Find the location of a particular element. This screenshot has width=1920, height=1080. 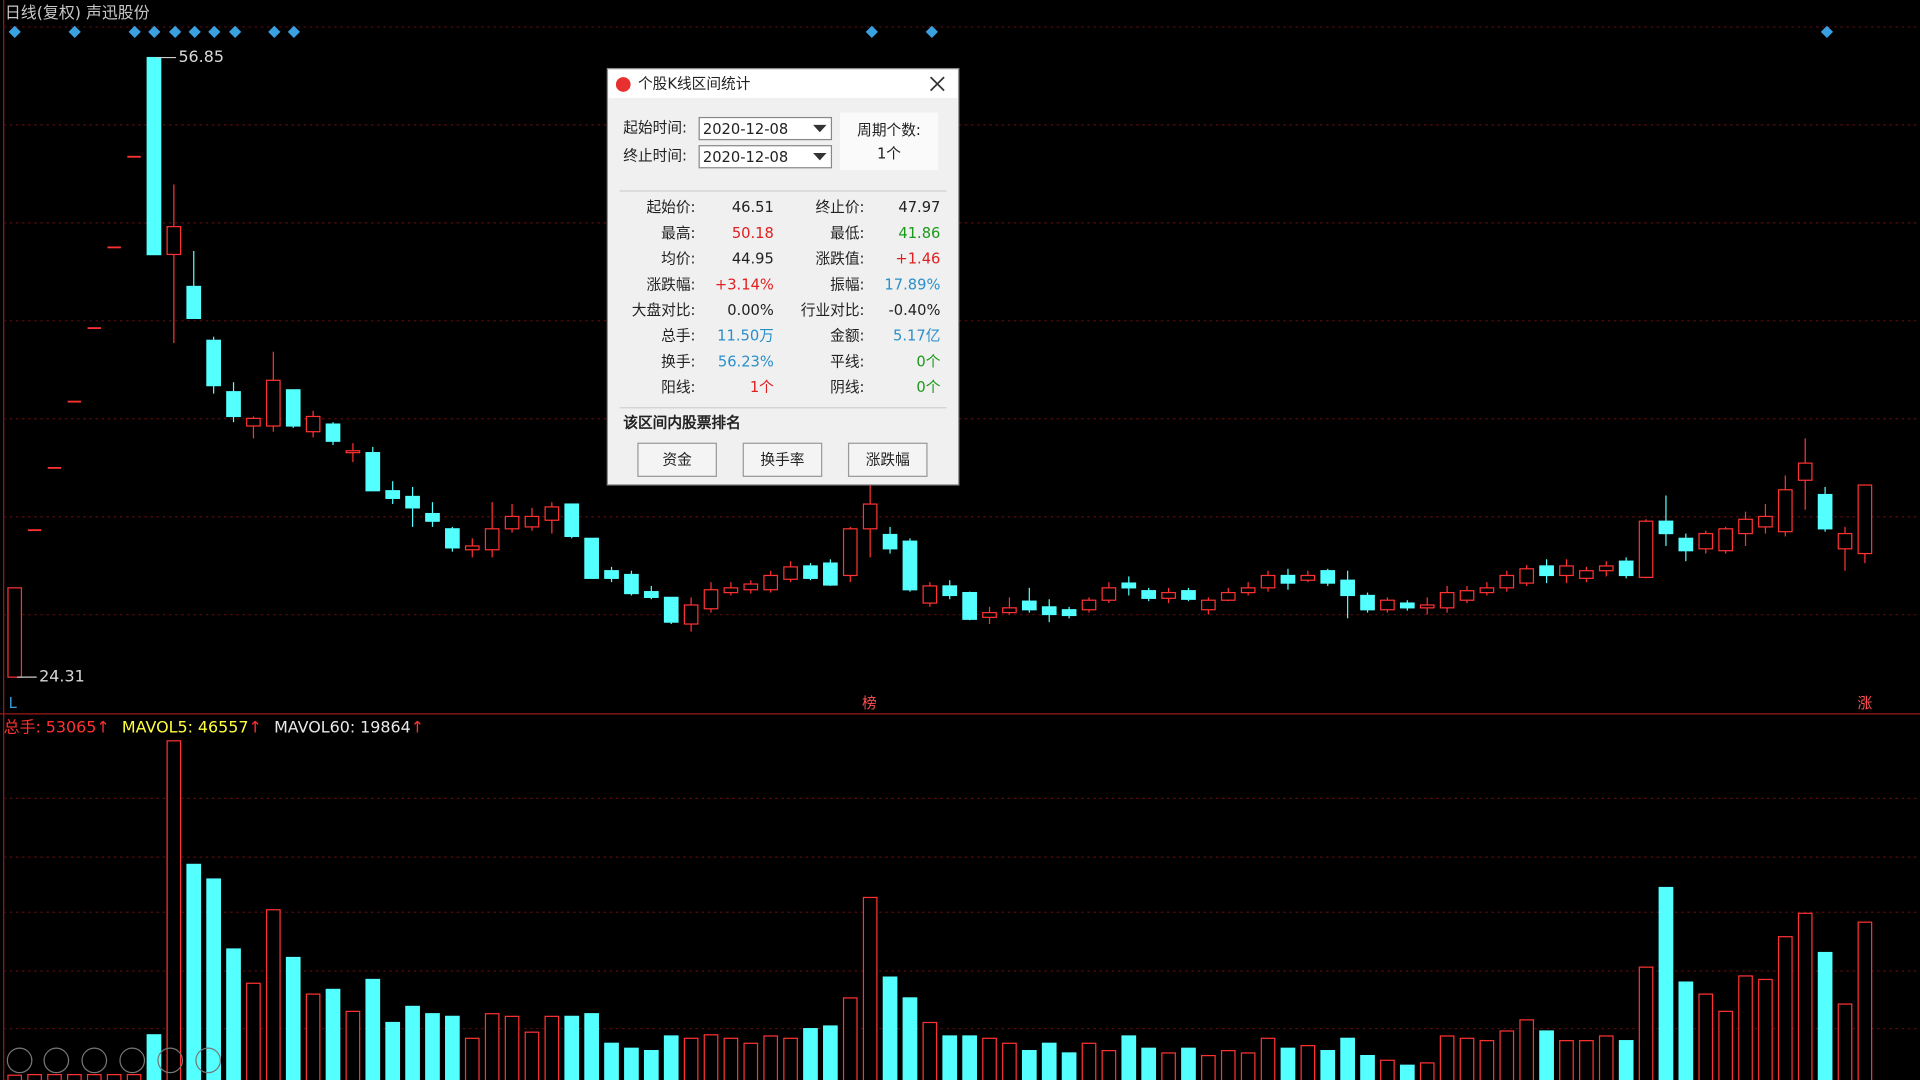

end-date-select is located at coordinates (765, 157).